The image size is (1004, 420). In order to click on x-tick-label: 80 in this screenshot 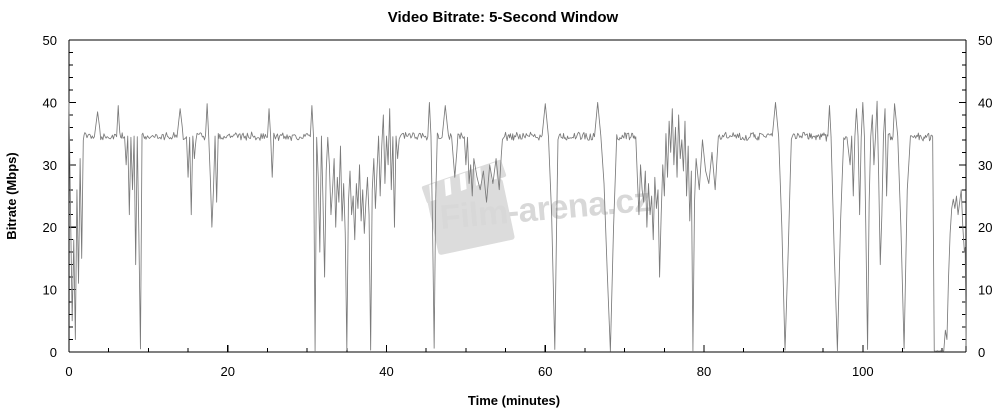, I will do `click(704, 371)`.